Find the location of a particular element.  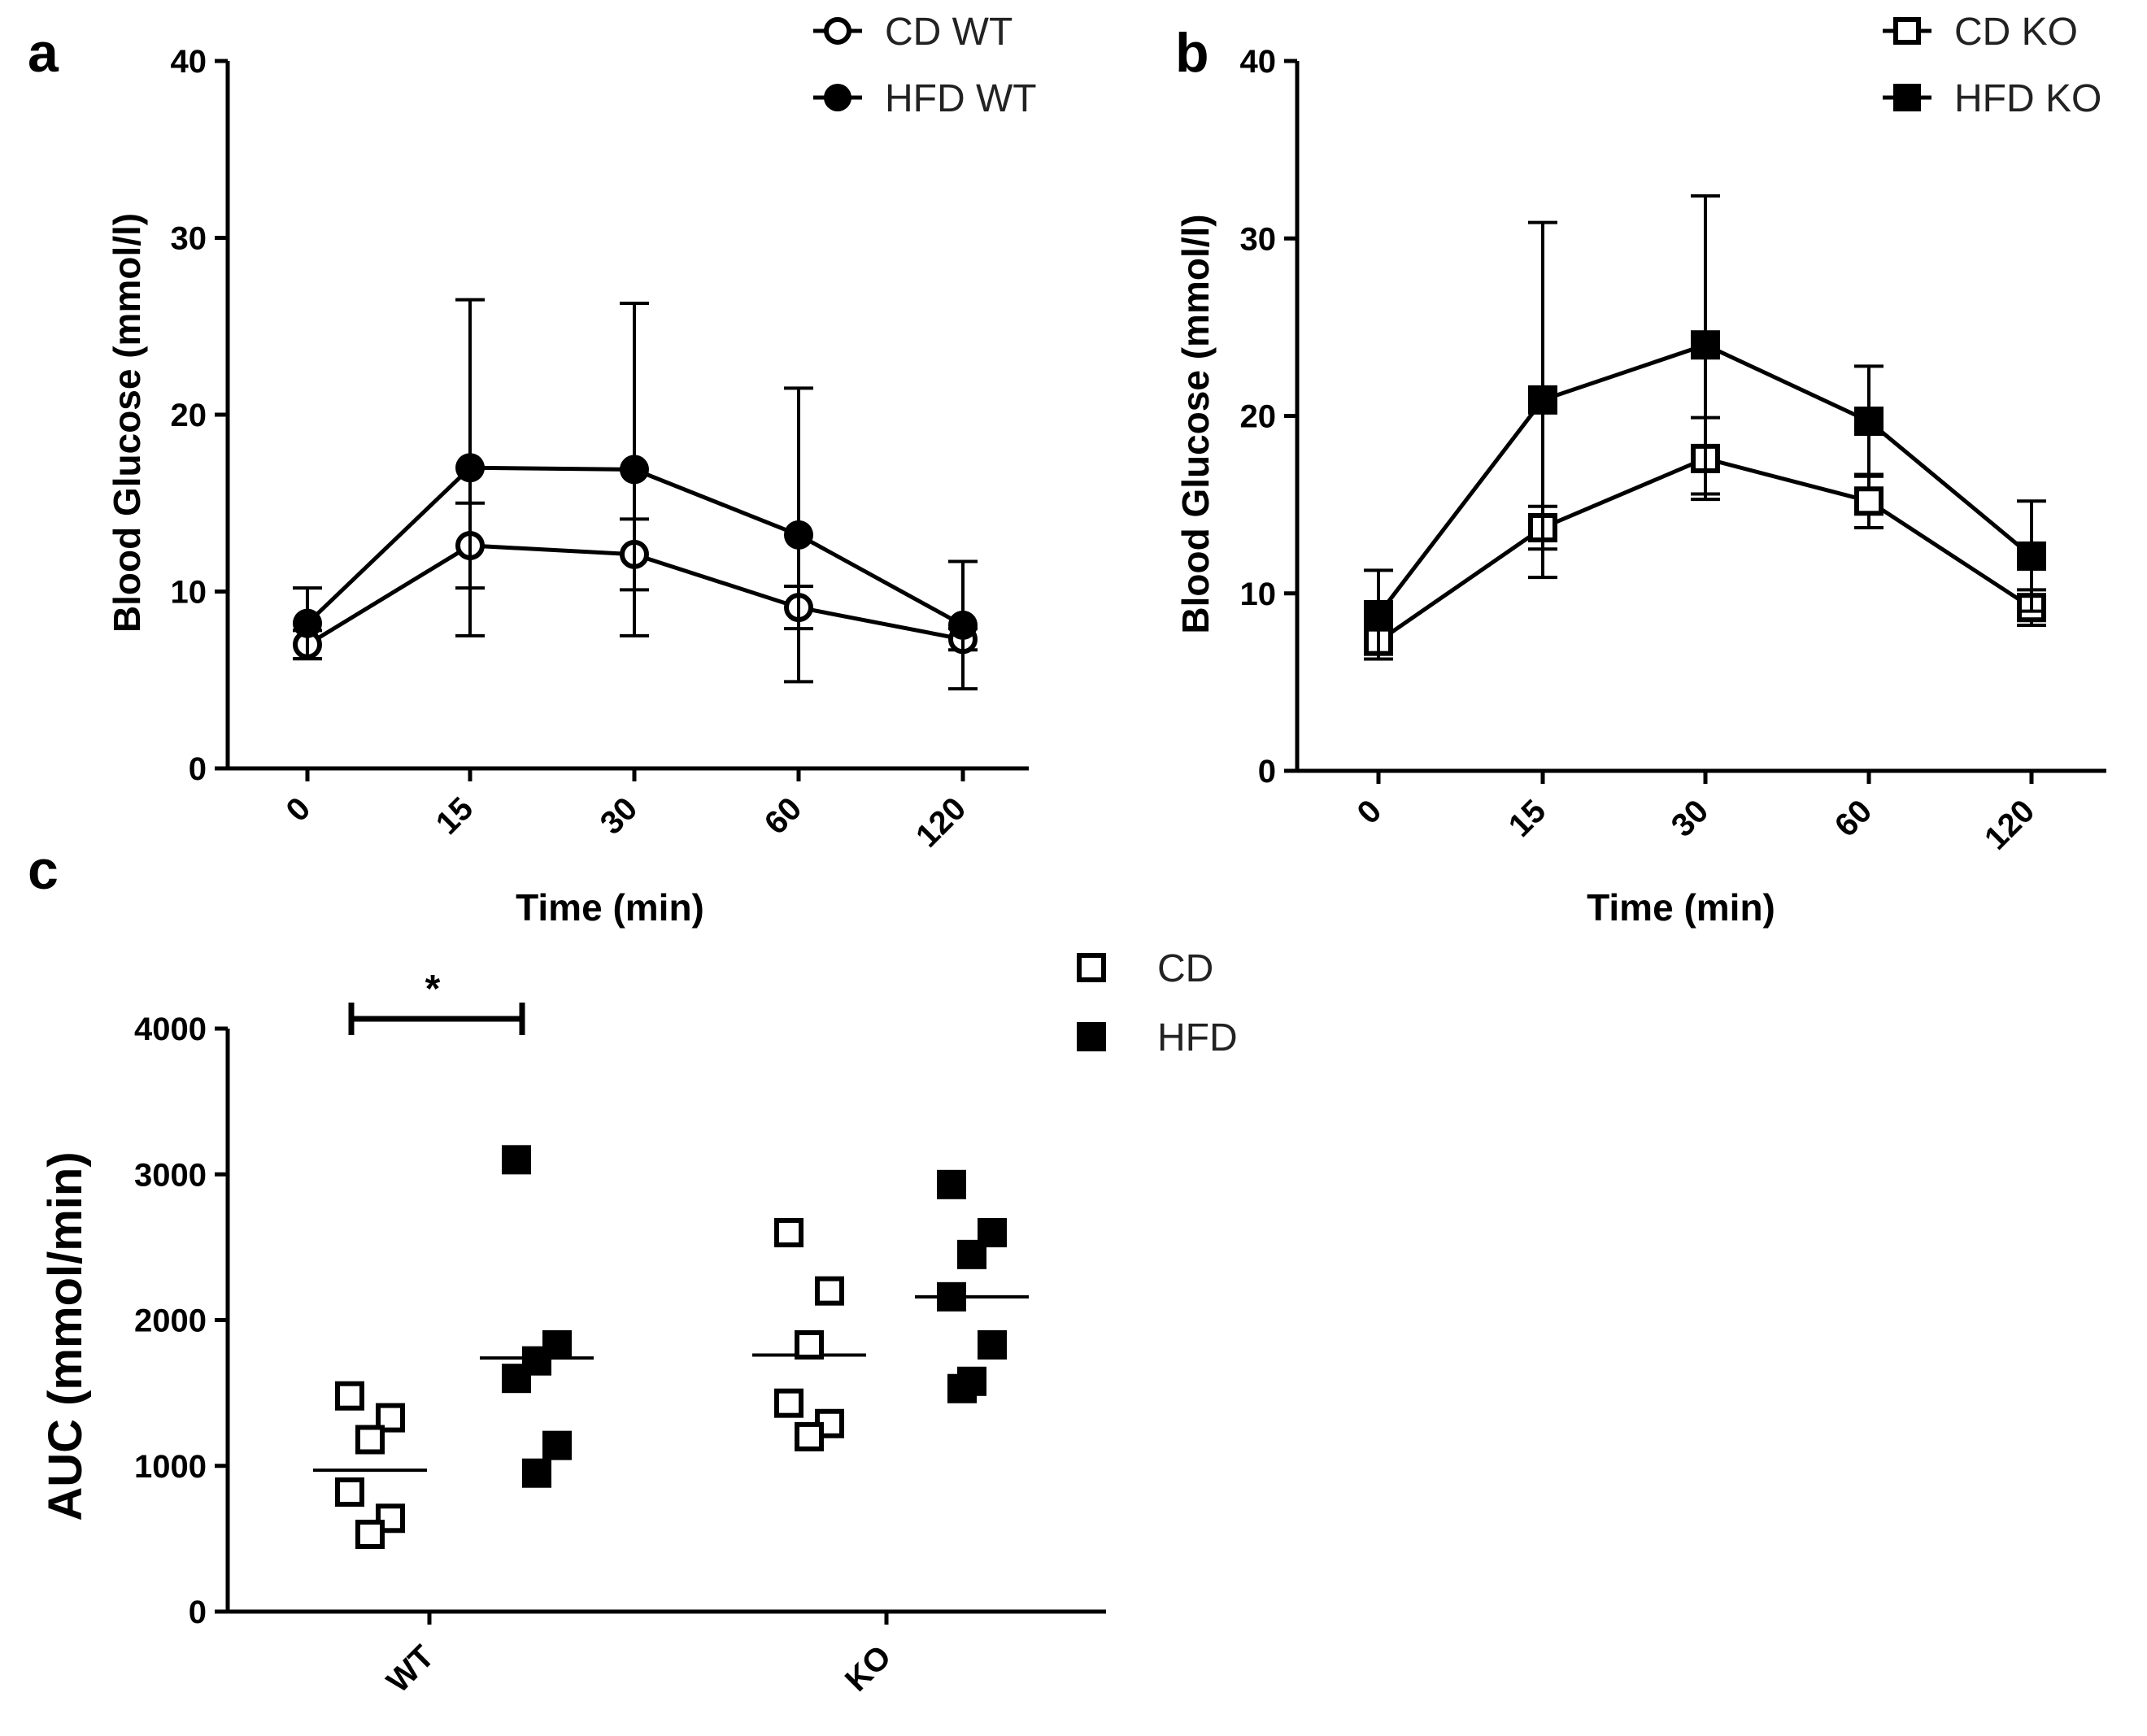

y-tick-label: 4000 is located at coordinates (170, 1029).